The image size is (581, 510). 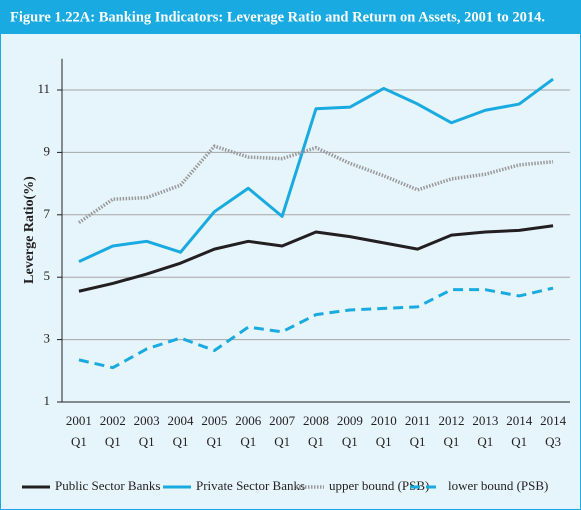 What do you see at coordinates (47, 150) in the screenshot?
I see `y-tick-label: 9` at bounding box center [47, 150].